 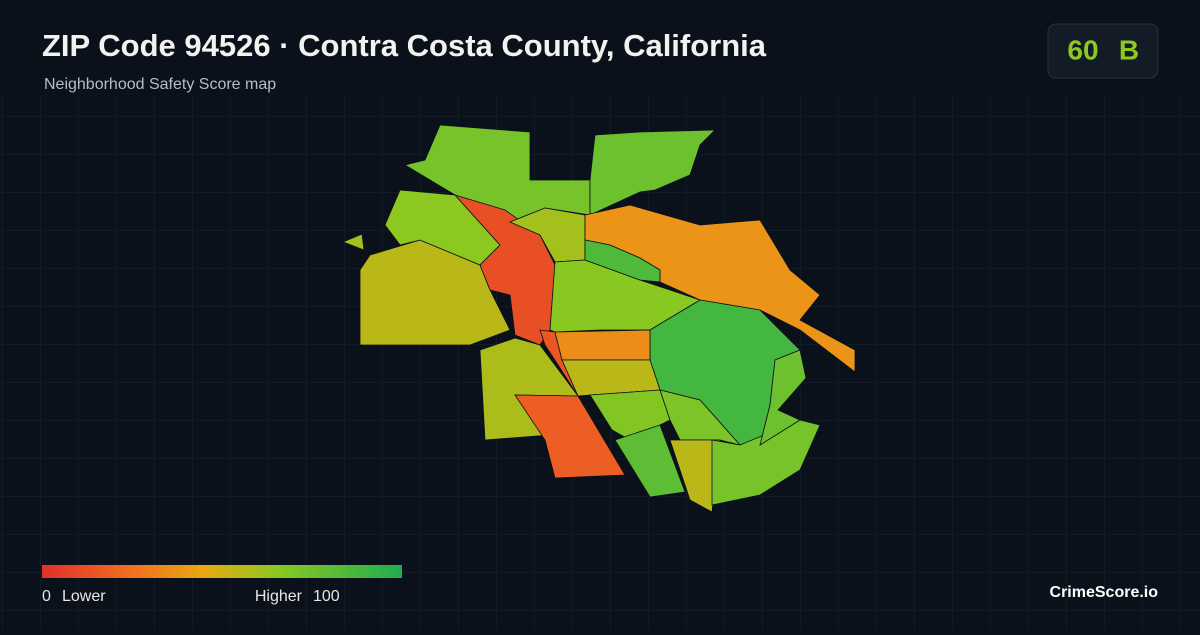 What do you see at coordinates (326, 596) in the screenshot?
I see `legend-max: 100` at bounding box center [326, 596].